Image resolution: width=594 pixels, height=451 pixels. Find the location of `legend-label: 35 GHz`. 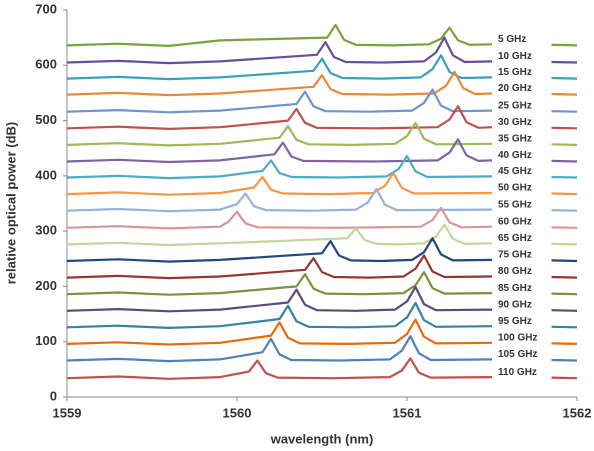

legend-label: 35 GHz is located at coordinates (515, 139).